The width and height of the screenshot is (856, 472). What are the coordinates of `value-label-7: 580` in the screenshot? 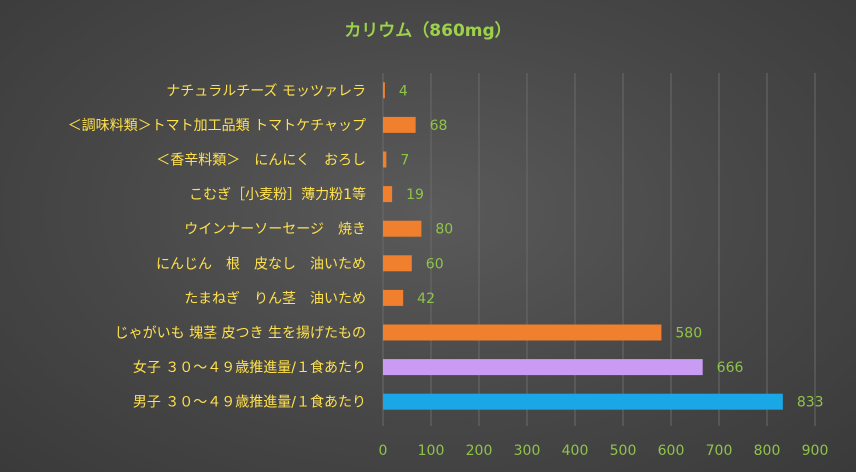 It's located at (688, 334).